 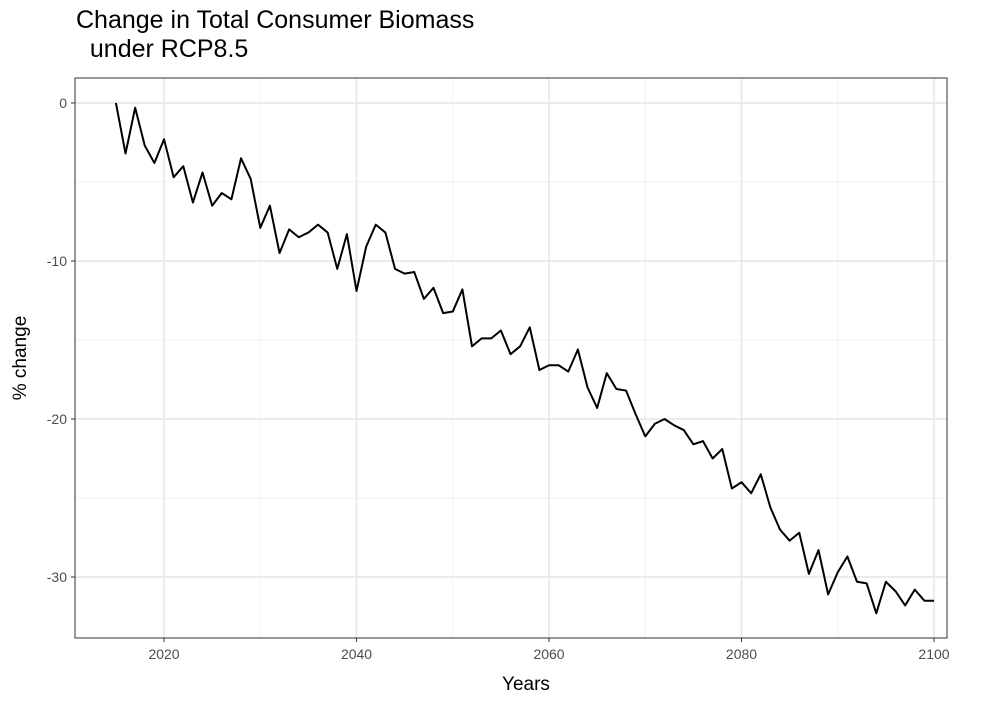 What do you see at coordinates (57, 419) in the screenshot?
I see `y-tick-label: -20` at bounding box center [57, 419].